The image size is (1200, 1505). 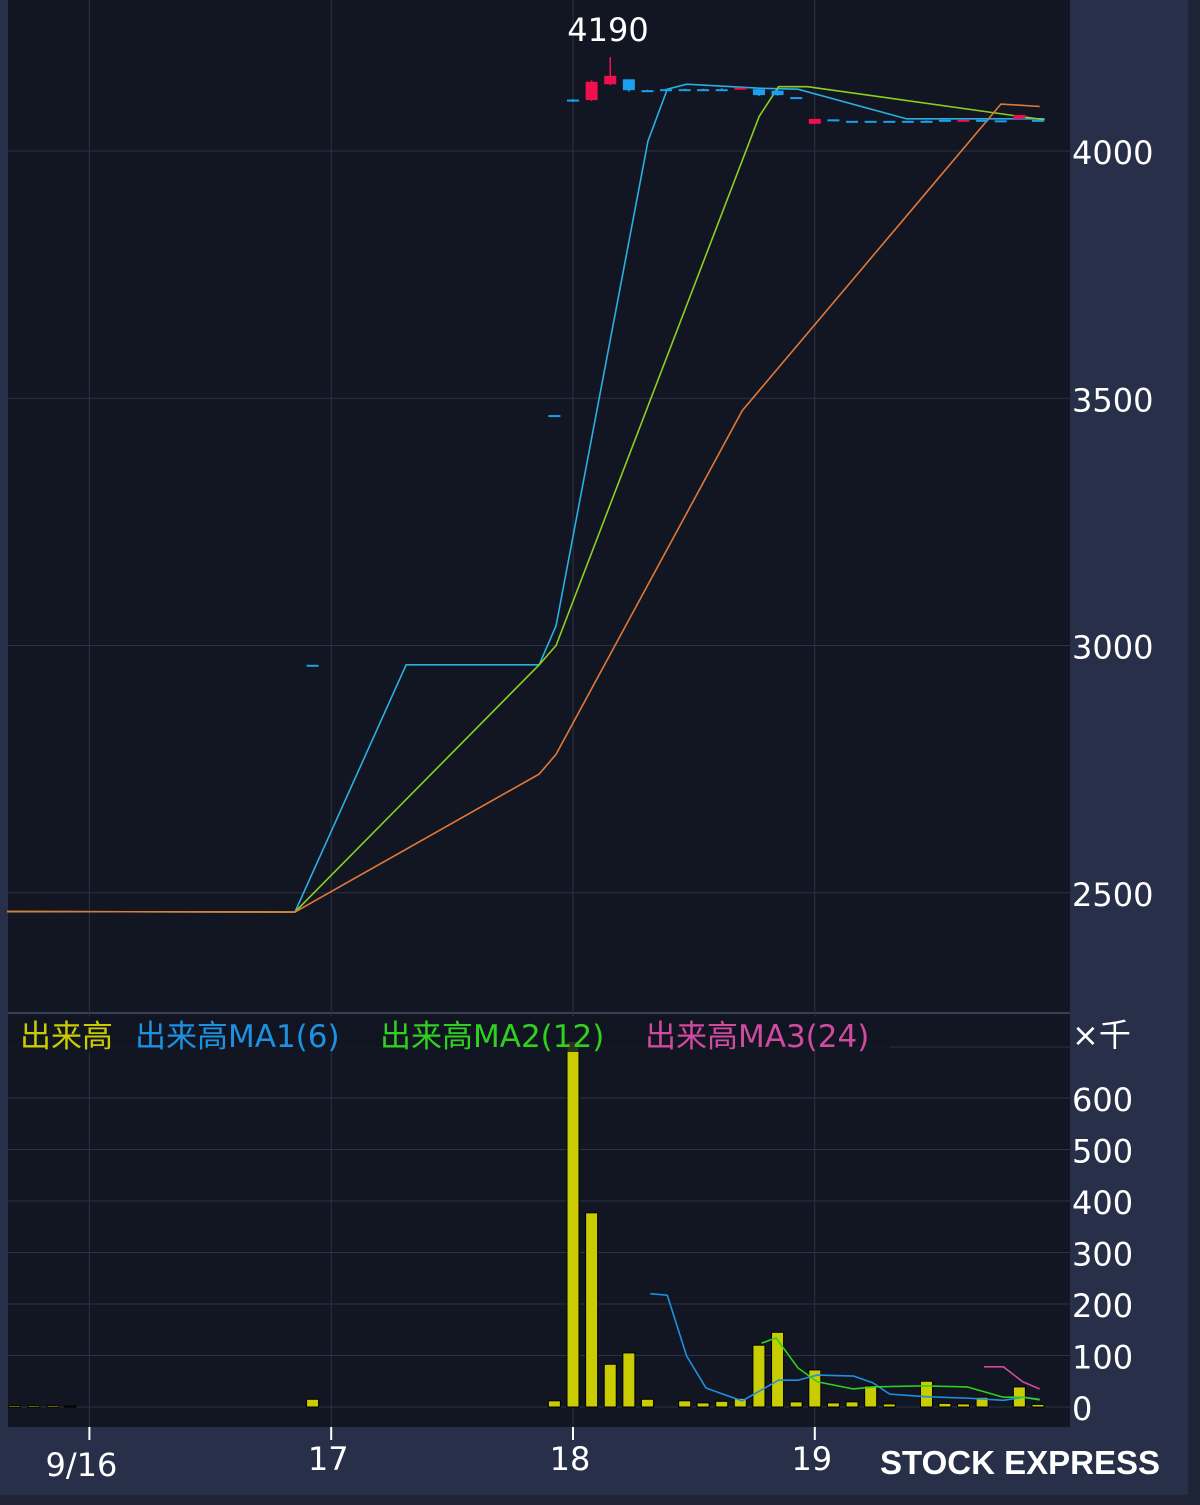 I want to click on legend-item-vol-ma1: 出来高MA1(6), so click(x=237, y=1037).